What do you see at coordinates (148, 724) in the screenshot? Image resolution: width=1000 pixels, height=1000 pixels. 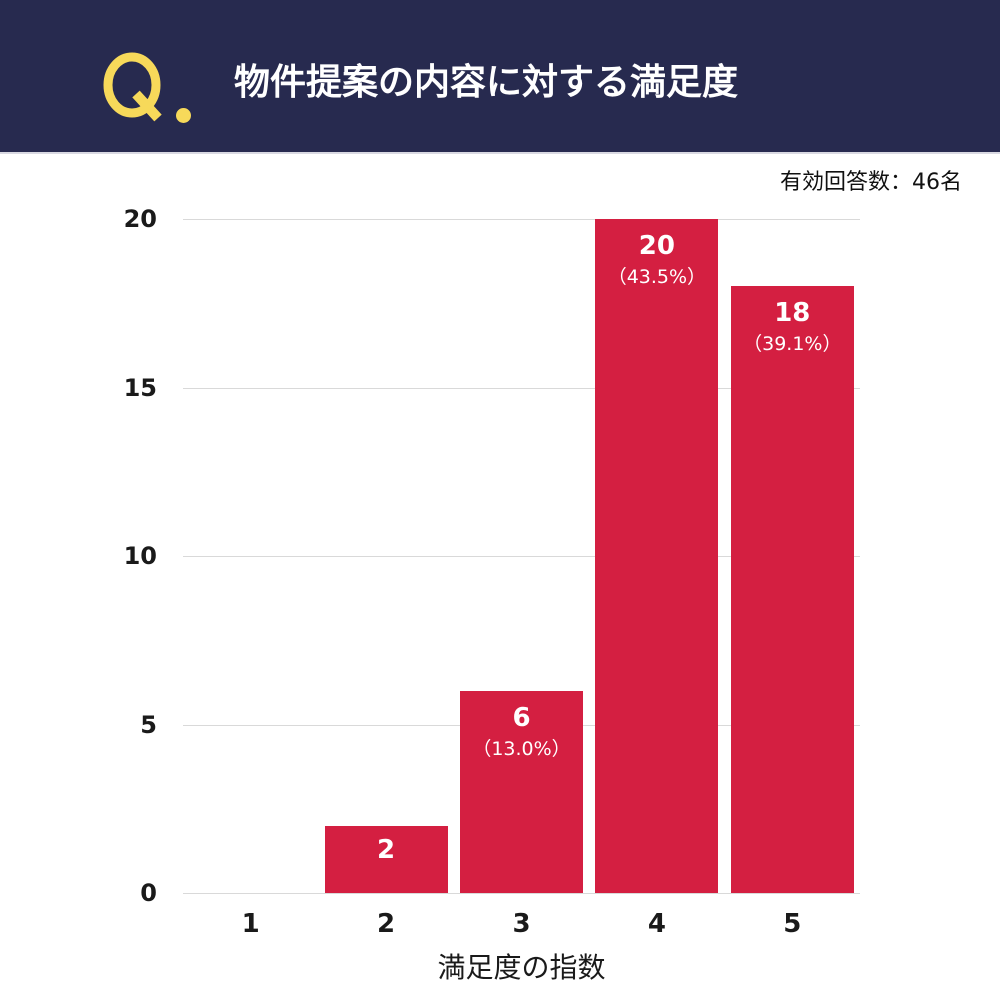 I see `y-tick-label: 5` at bounding box center [148, 724].